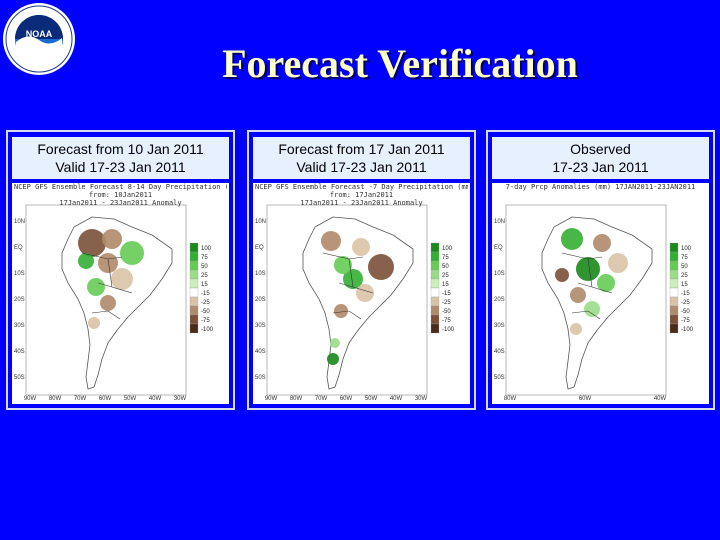 This screenshot has height=540, width=720. Describe the element at coordinates (39, 34) in the screenshot. I see `logo-text: NOAA` at that location.